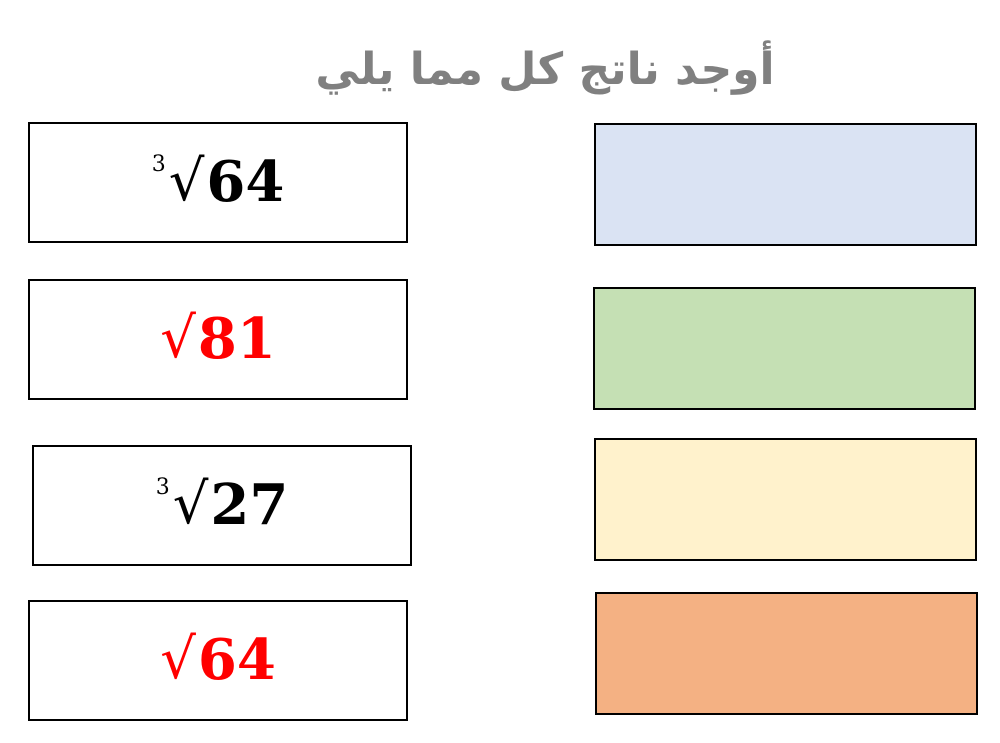  I want to click on expression: 3 √ 27, so click(222, 505).